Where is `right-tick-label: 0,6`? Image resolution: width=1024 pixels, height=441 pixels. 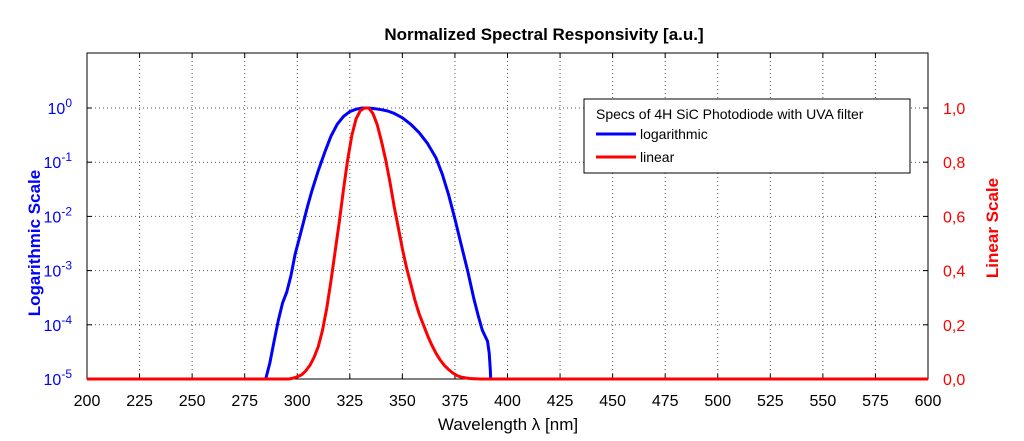
right-tick-label: 0,6 is located at coordinates (954, 217).